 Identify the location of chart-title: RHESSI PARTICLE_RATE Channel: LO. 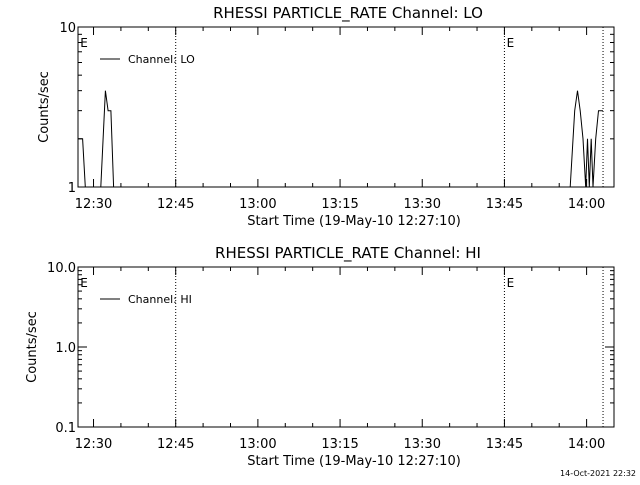
(348, 13).